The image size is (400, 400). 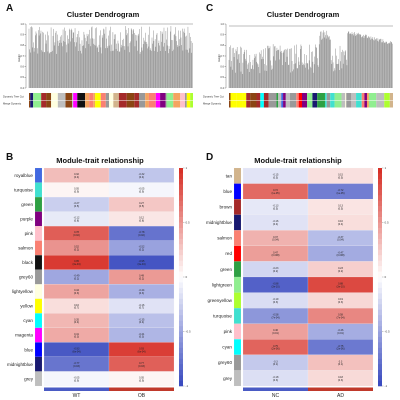 I want to click on track-label-merge-a: Merge Dynamic, so click(x=12, y=104).